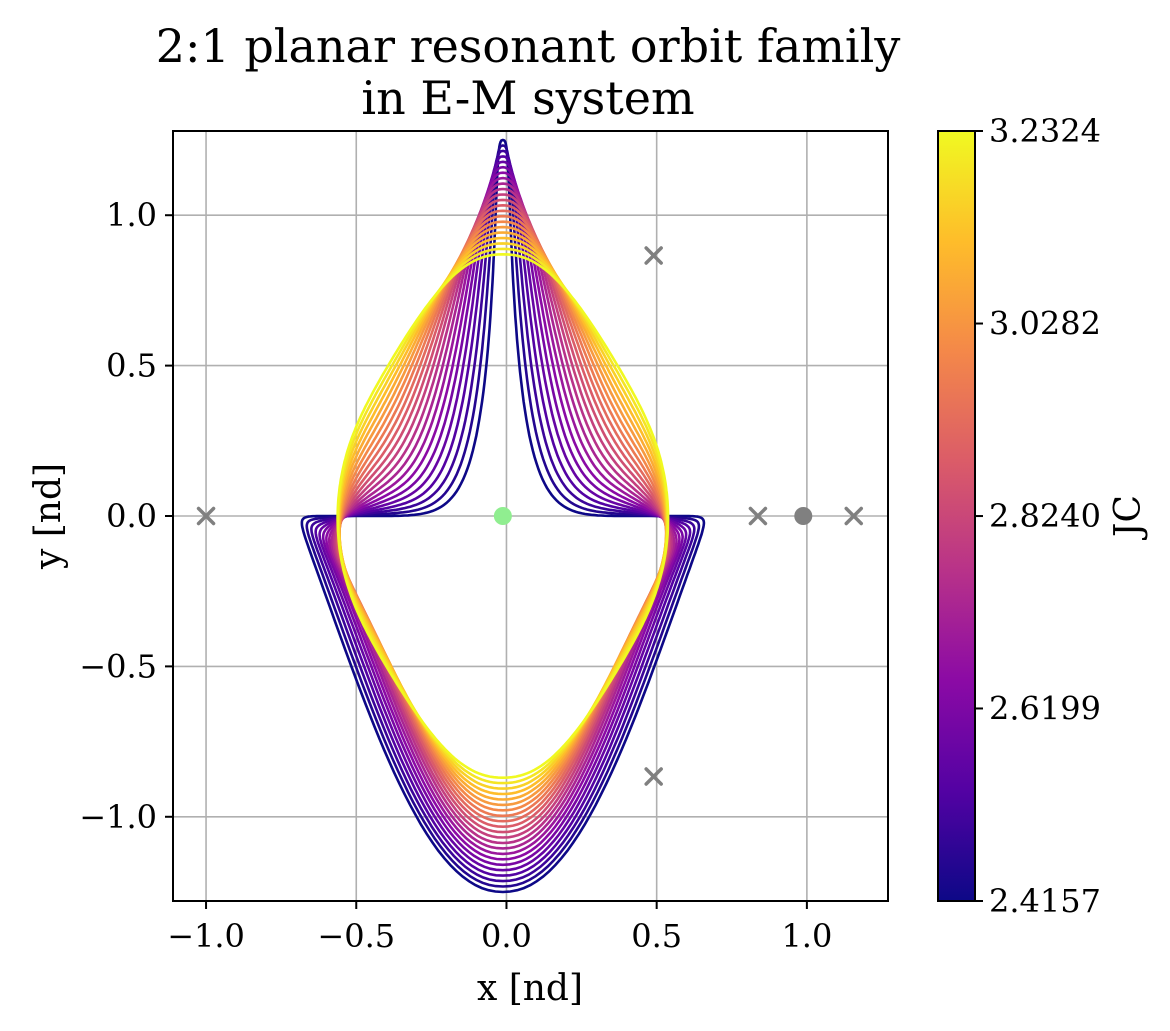  What do you see at coordinates (1045, 901) in the screenshot?
I see `colorbar-tick-label: 2.4157` at bounding box center [1045, 901].